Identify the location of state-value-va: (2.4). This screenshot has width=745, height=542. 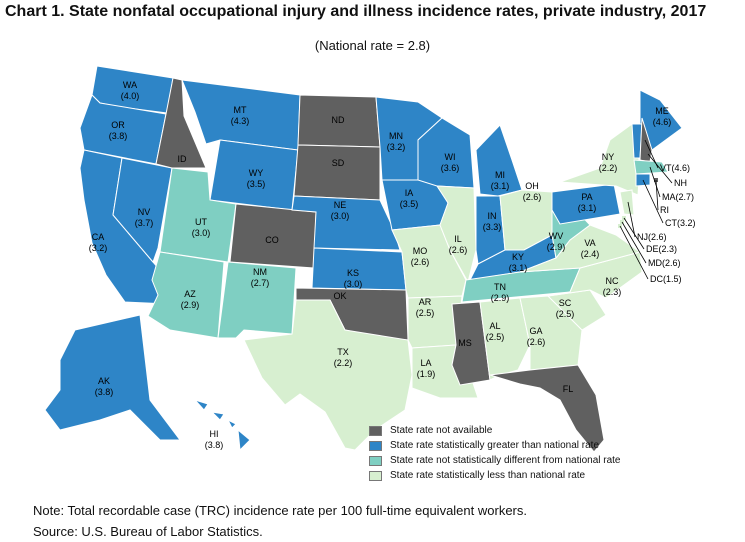
(590, 254).